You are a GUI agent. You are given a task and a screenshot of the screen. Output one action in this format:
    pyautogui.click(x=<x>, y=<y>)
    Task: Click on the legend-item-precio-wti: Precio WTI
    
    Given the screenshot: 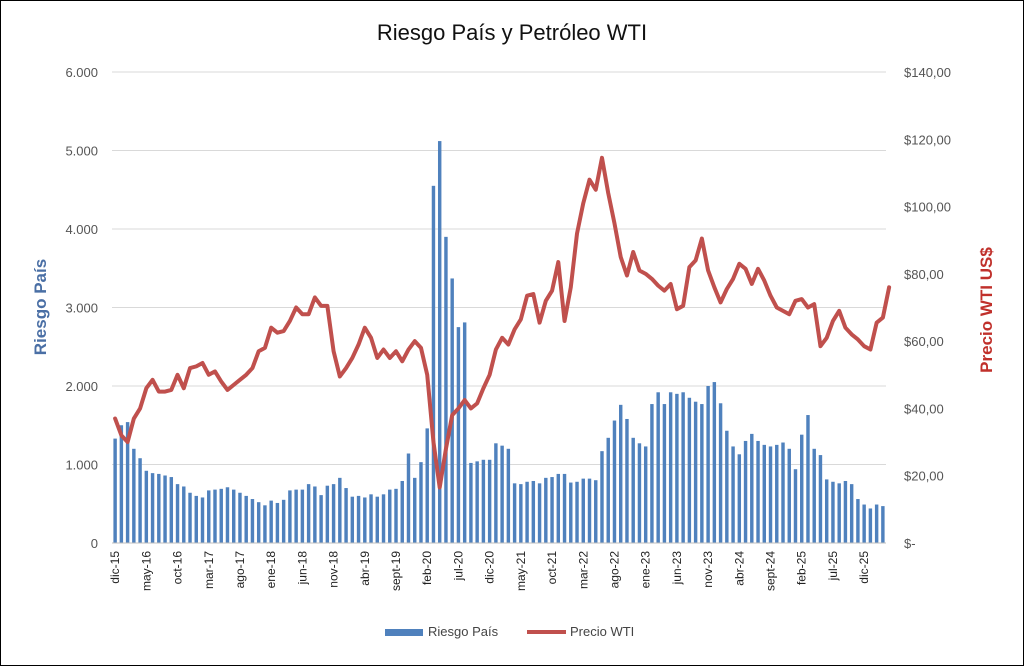 What is the action you would take?
    pyautogui.click(x=580, y=631)
    